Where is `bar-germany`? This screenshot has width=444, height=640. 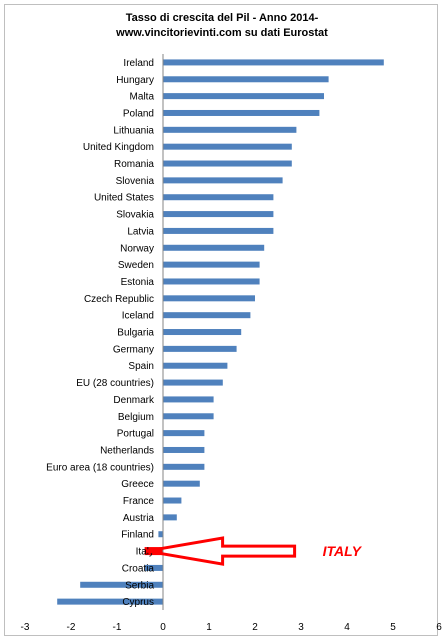 bar-germany is located at coordinates (200, 348).